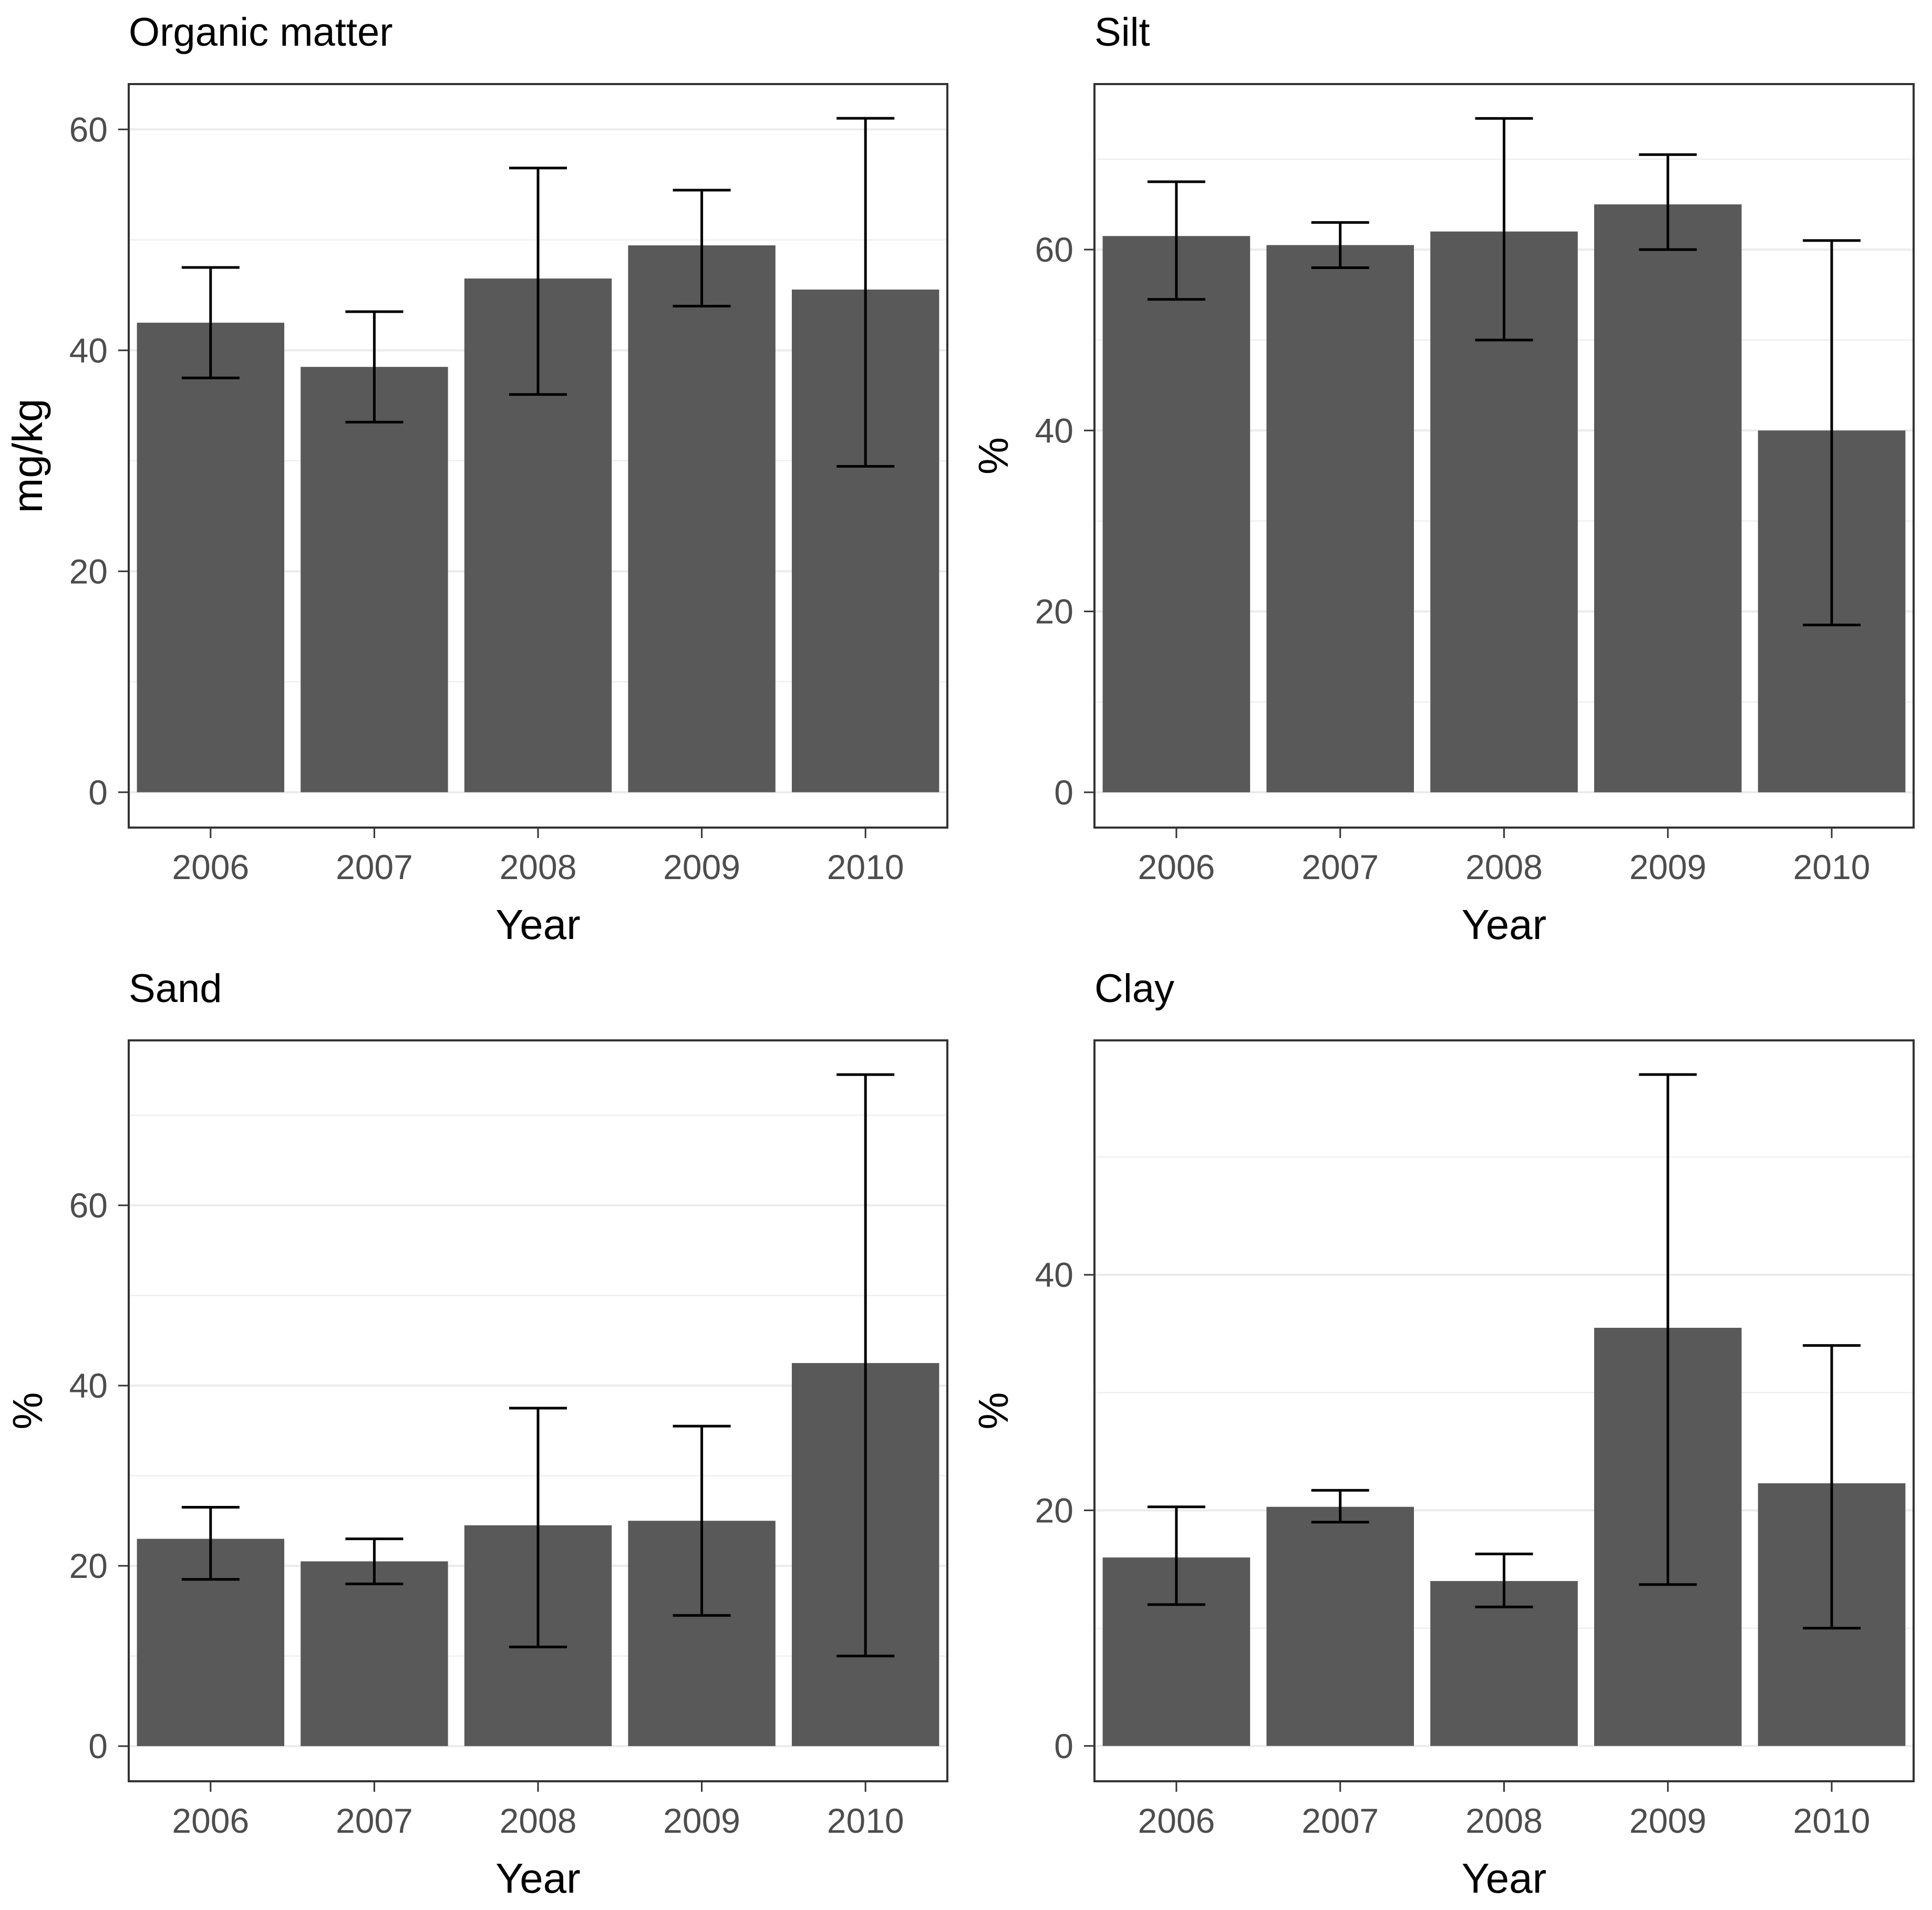 This screenshot has height=1910, width=1932. I want to click on chart-title: Silt, so click(1122, 32).